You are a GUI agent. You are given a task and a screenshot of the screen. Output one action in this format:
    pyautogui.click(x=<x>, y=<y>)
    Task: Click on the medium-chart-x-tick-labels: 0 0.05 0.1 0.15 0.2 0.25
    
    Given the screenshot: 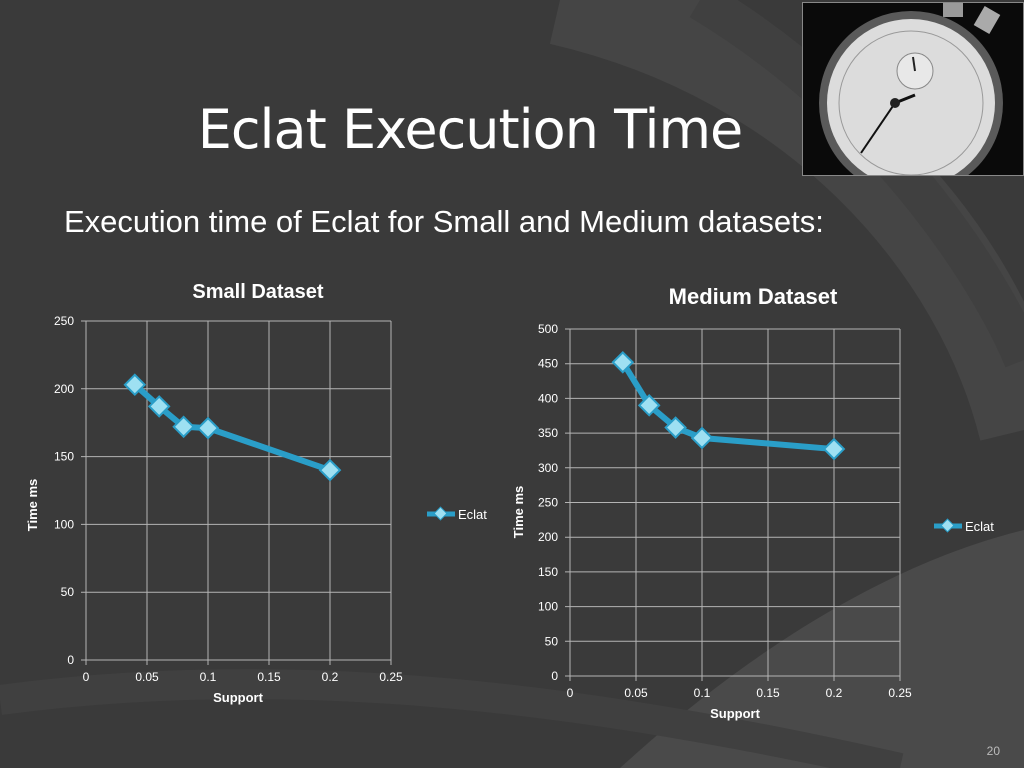 What is the action you would take?
    pyautogui.click(x=739, y=693)
    